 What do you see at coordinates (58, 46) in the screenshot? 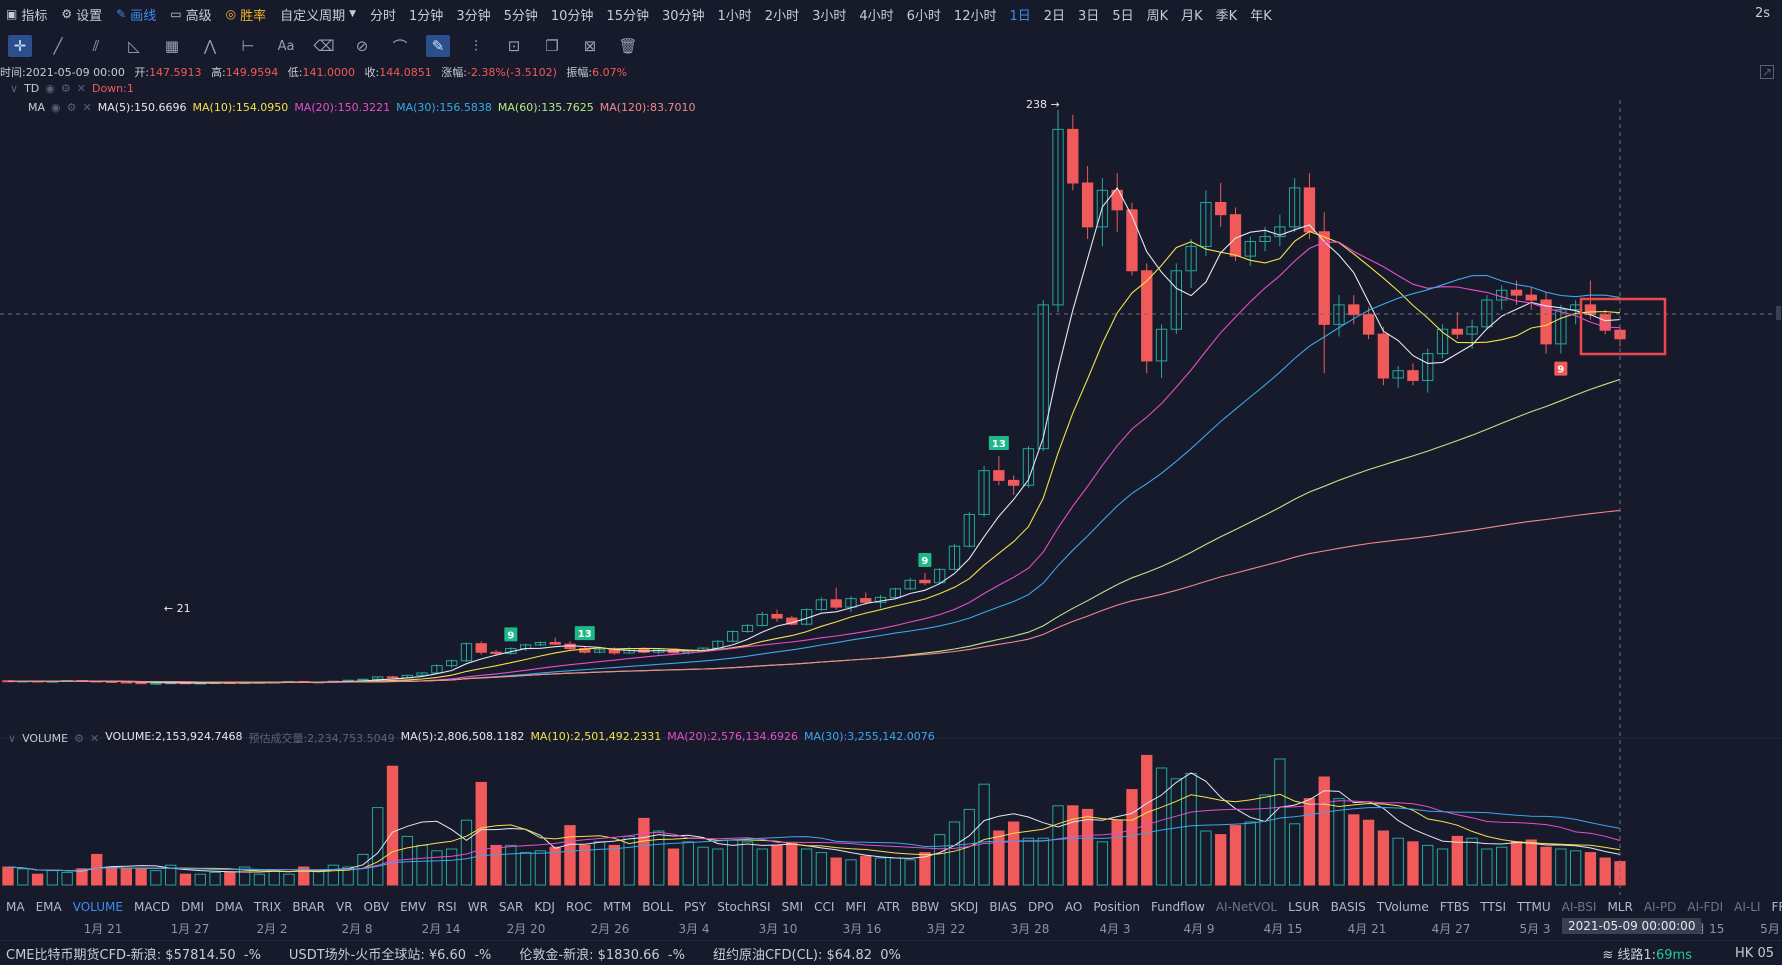
I see `trend-line-icon: ╱` at bounding box center [58, 46].